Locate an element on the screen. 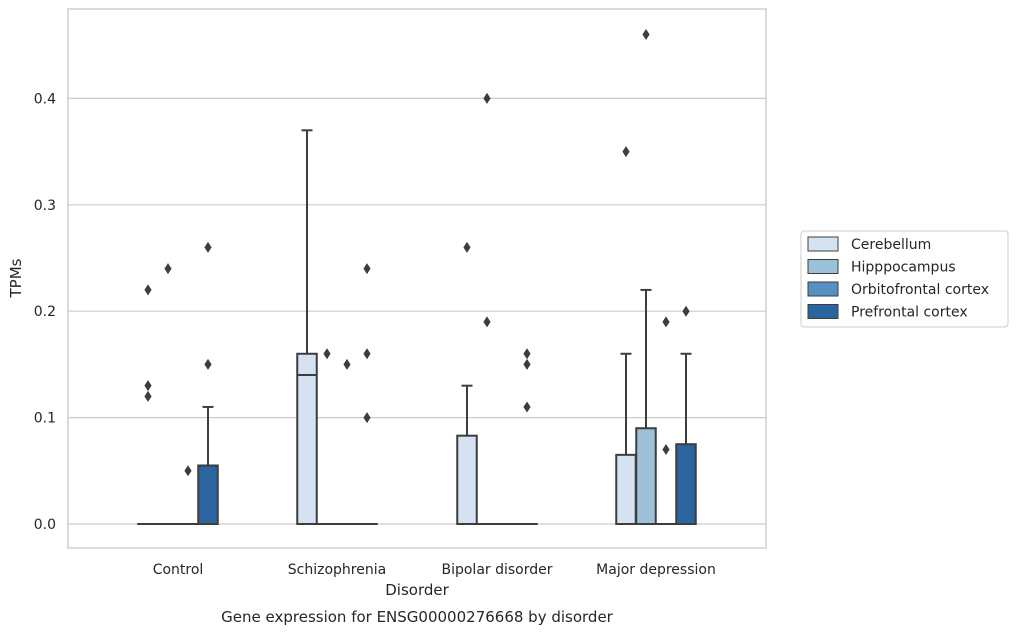 This screenshot has height=634, width=1018. legend-label: Cerebellum is located at coordinates (891, 245).